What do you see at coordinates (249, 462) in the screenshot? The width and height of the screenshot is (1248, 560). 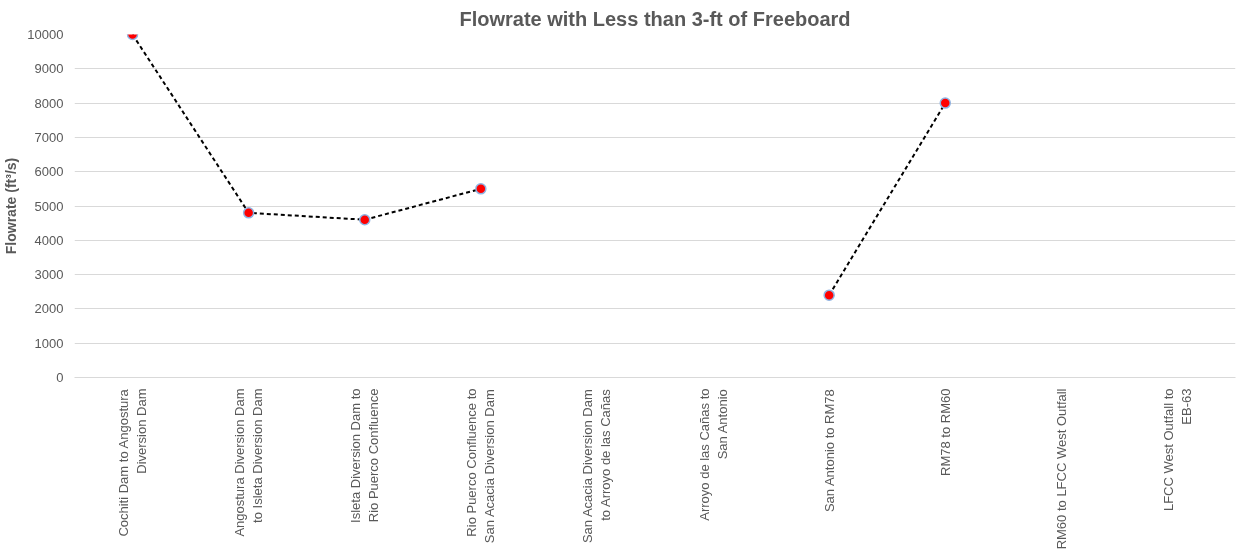 I see `x-tick-label: Angostura Diversion Dam to Isleta Diversion Dam` at bounding box center [249, 462].